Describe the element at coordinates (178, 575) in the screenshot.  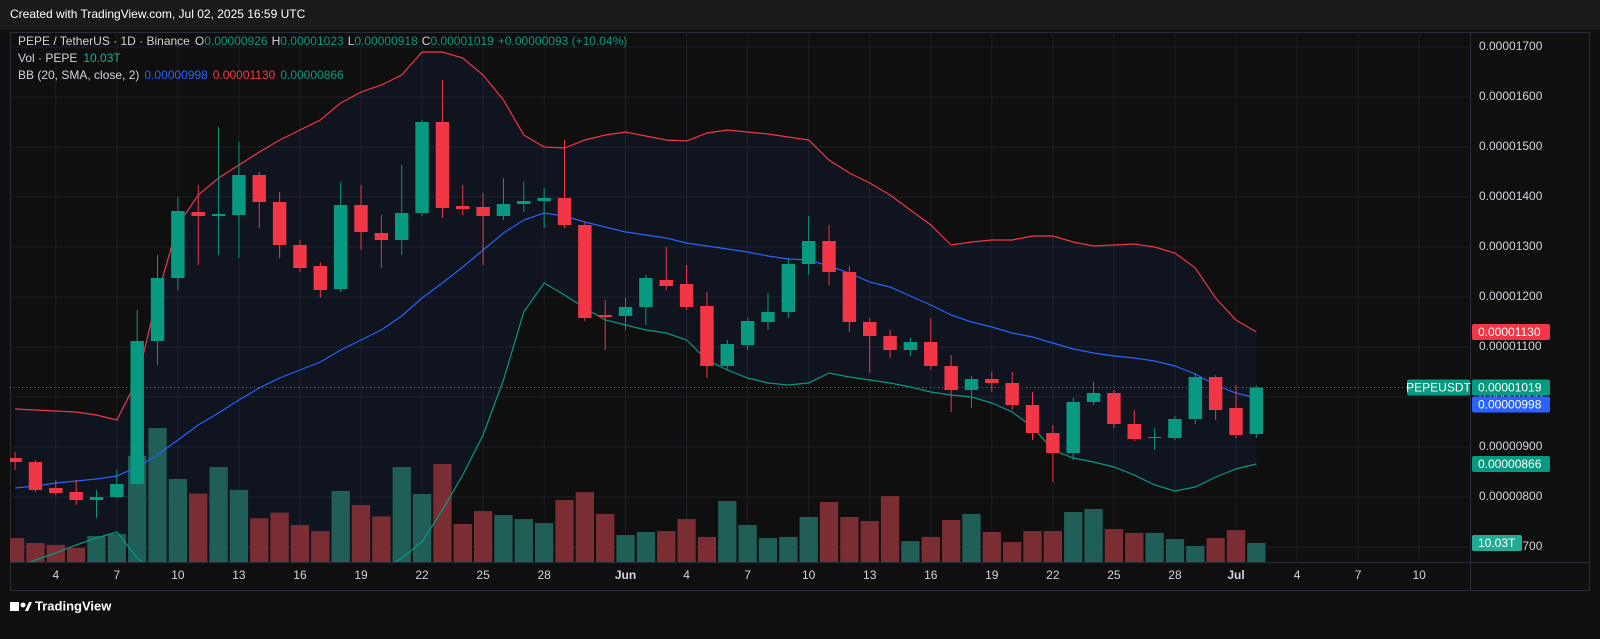
I see `x-tick-label: 10` at that location.